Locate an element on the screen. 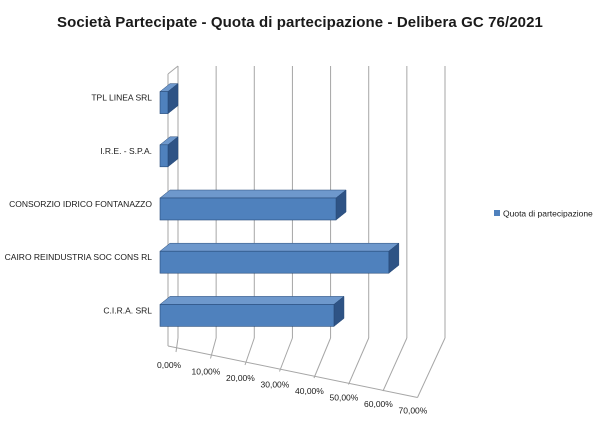  x-tick-label: 0,00% is located at coordinates (169, 365).